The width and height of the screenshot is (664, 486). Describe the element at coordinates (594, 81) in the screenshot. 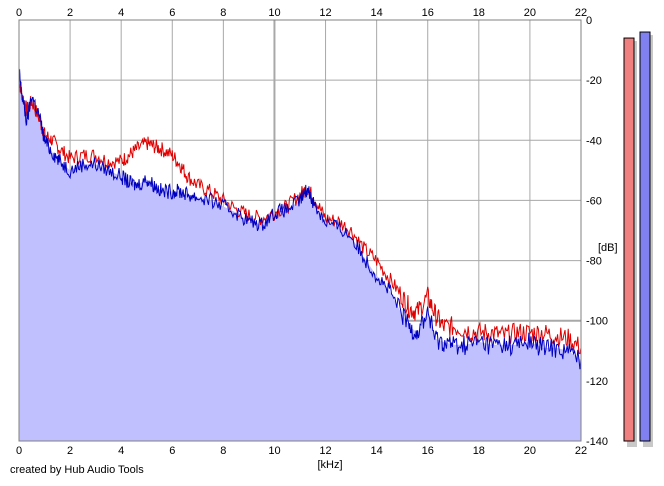

I see `y-tick-label: -20` at that location.